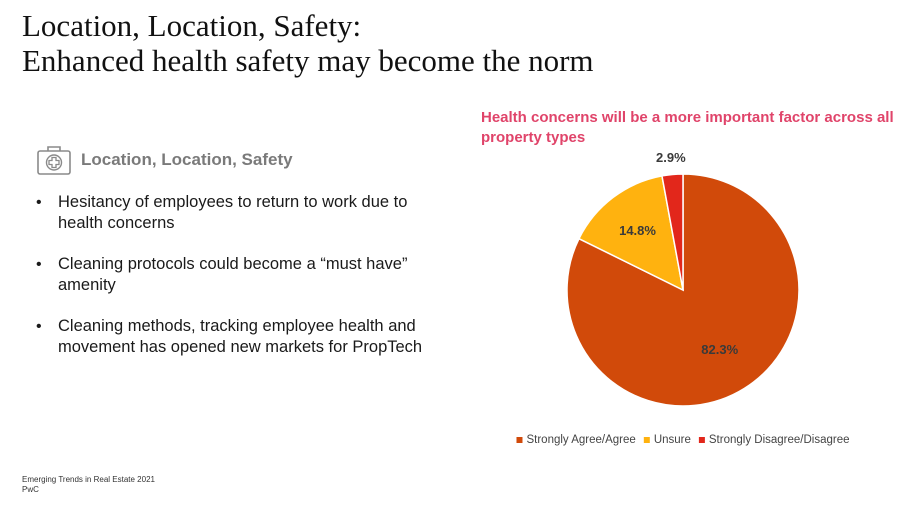  I want to click on section-label: Location, Location, Safety, so click(187, 159).